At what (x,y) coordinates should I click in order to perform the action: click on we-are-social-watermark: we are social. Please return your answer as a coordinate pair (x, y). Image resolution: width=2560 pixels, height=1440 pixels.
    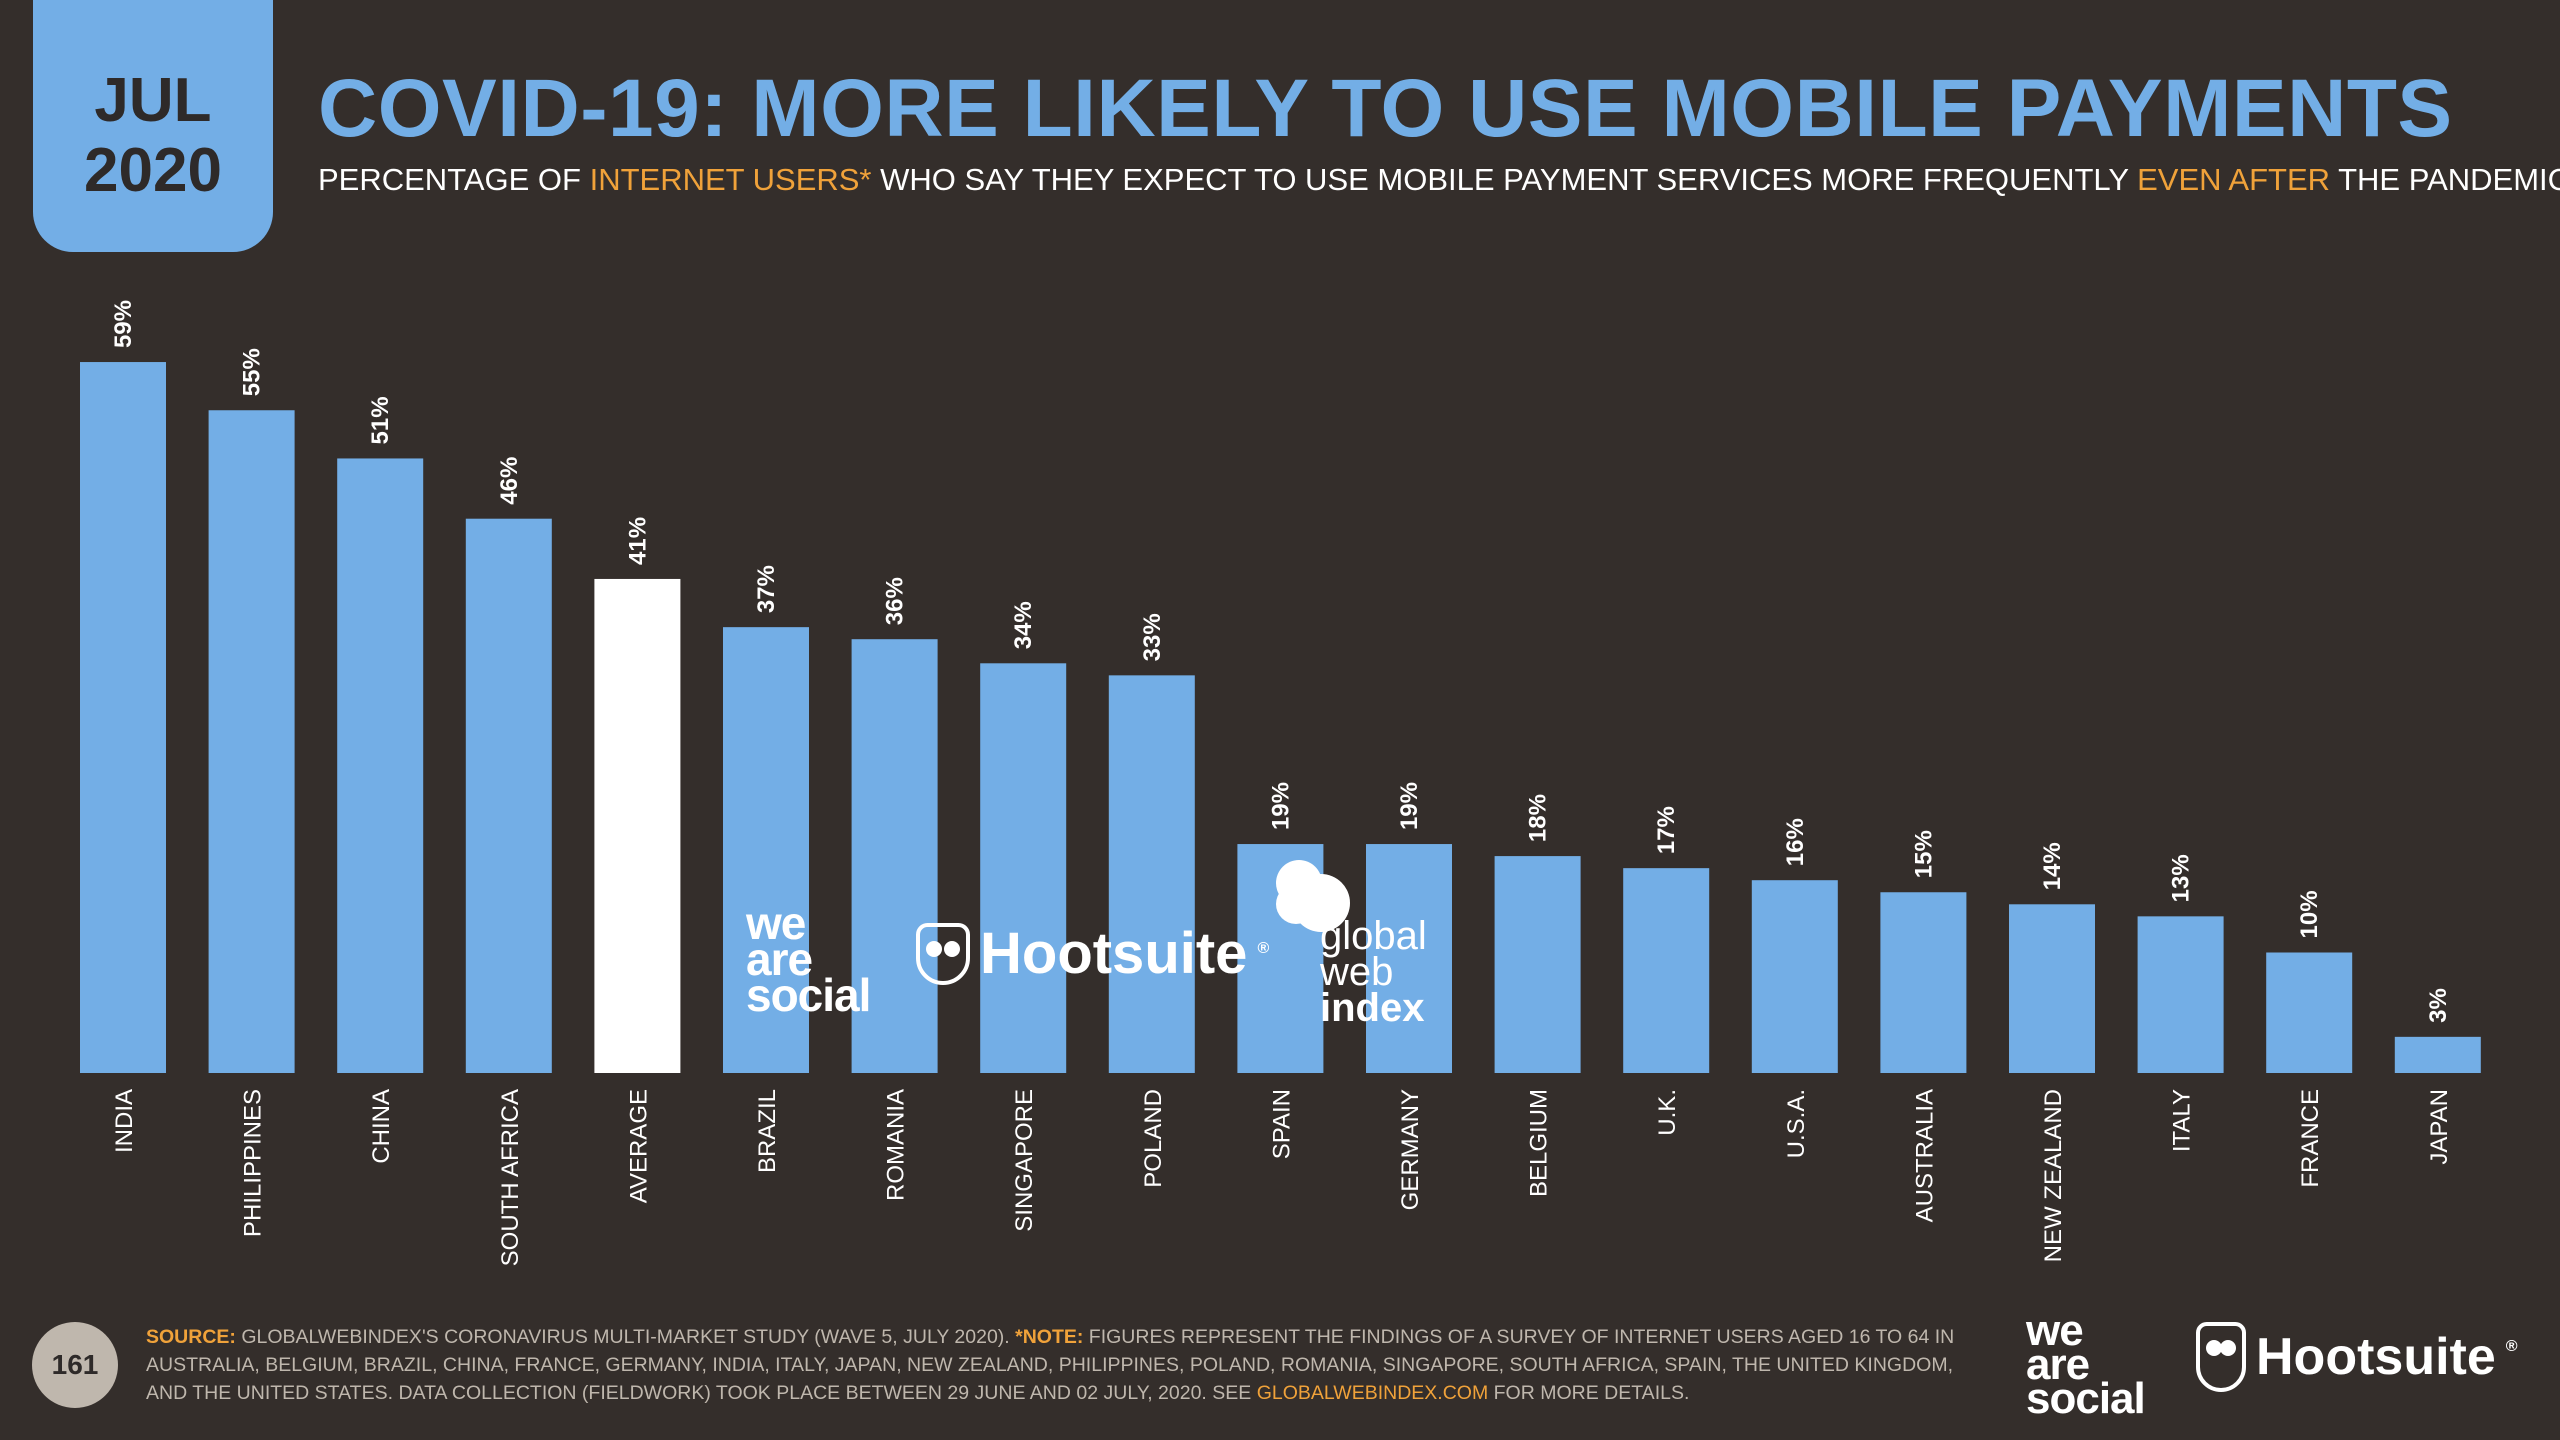
    Looking at the image, I should click on (808, 959).